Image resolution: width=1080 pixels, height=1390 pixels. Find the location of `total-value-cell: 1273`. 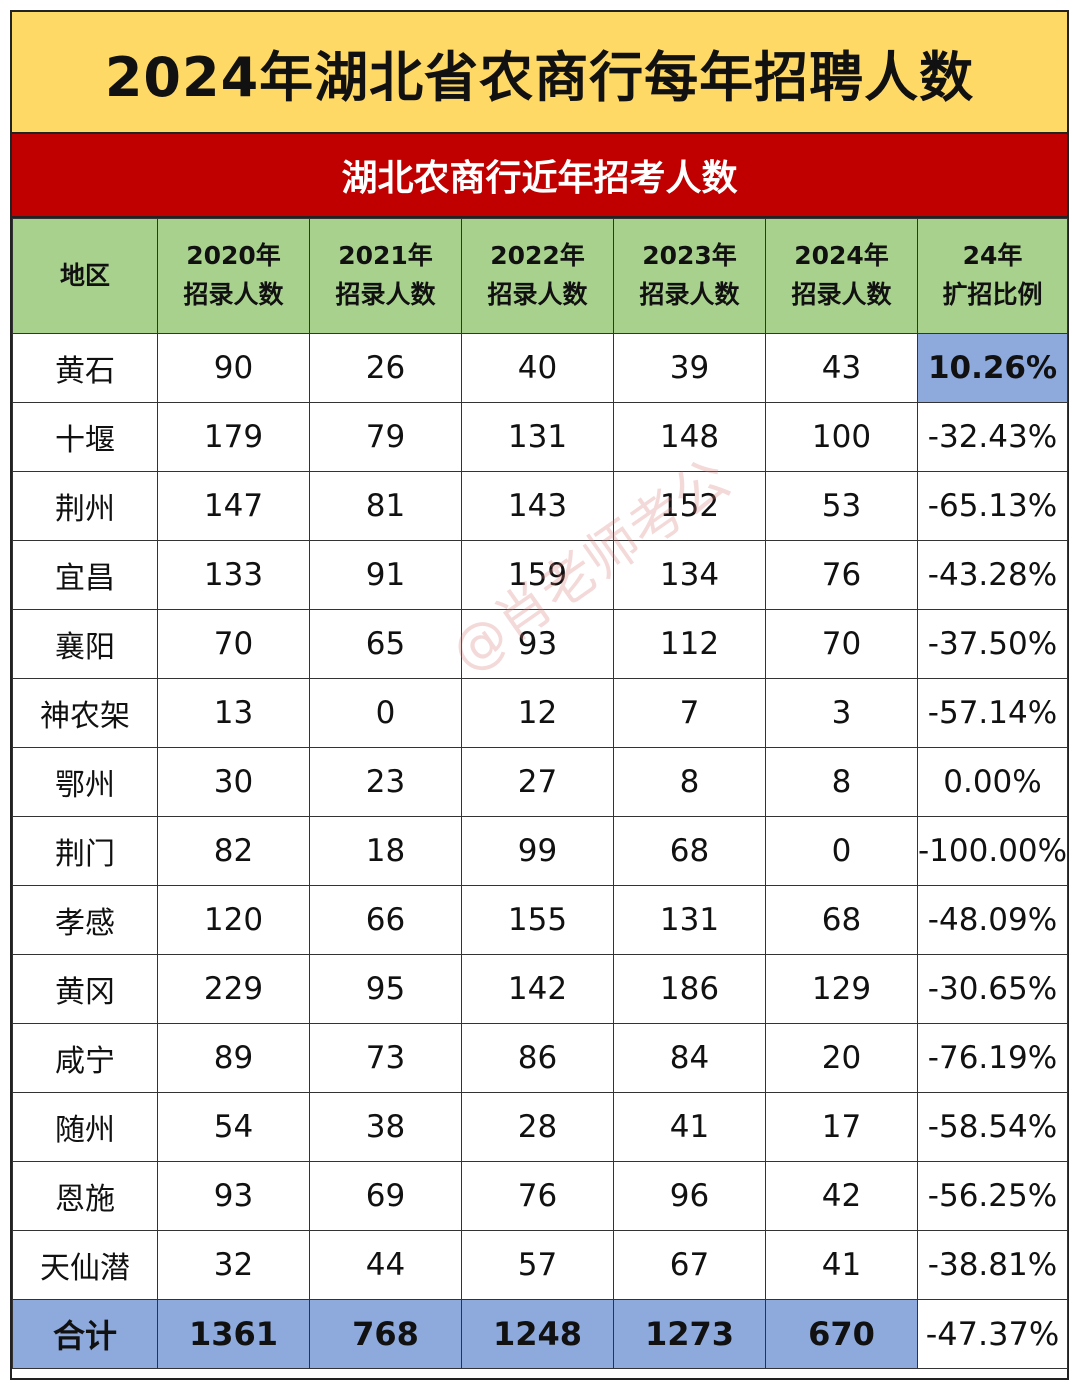

total-value-cell: 1273 is located at coordinates (689, 1334).